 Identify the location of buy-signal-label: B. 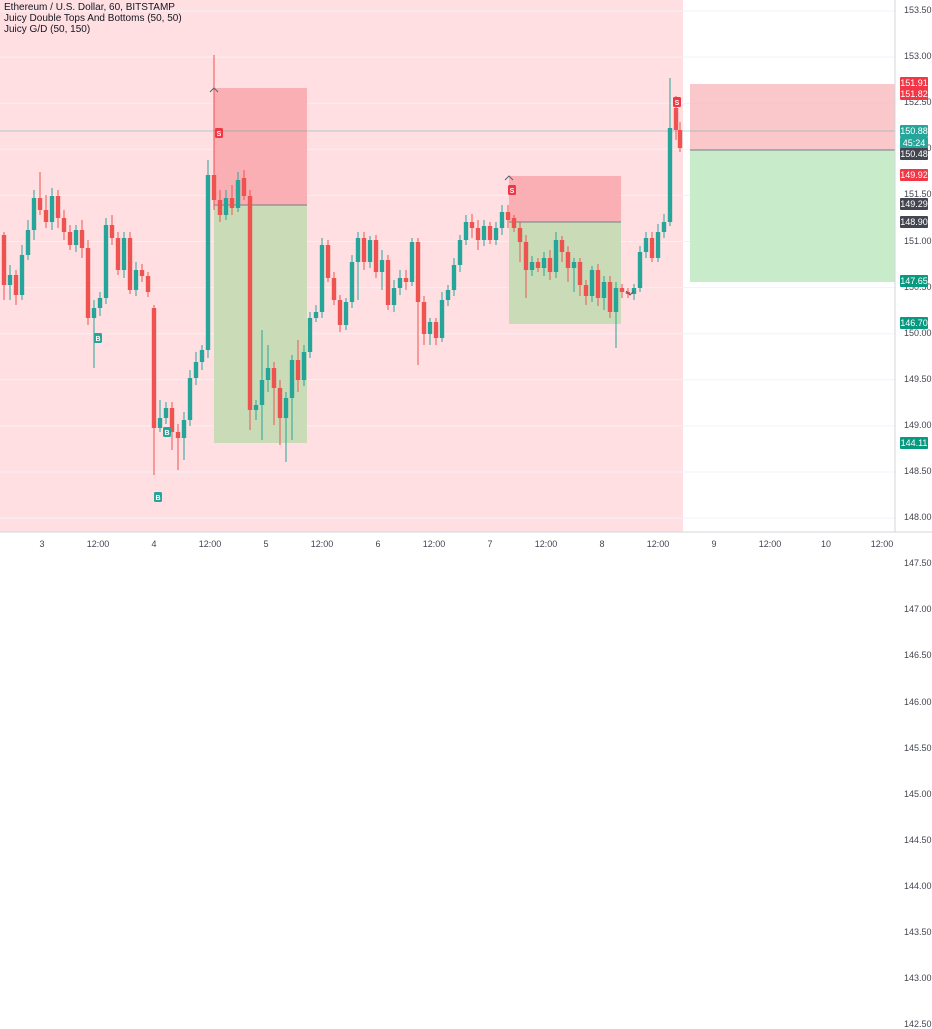
(97, 339).